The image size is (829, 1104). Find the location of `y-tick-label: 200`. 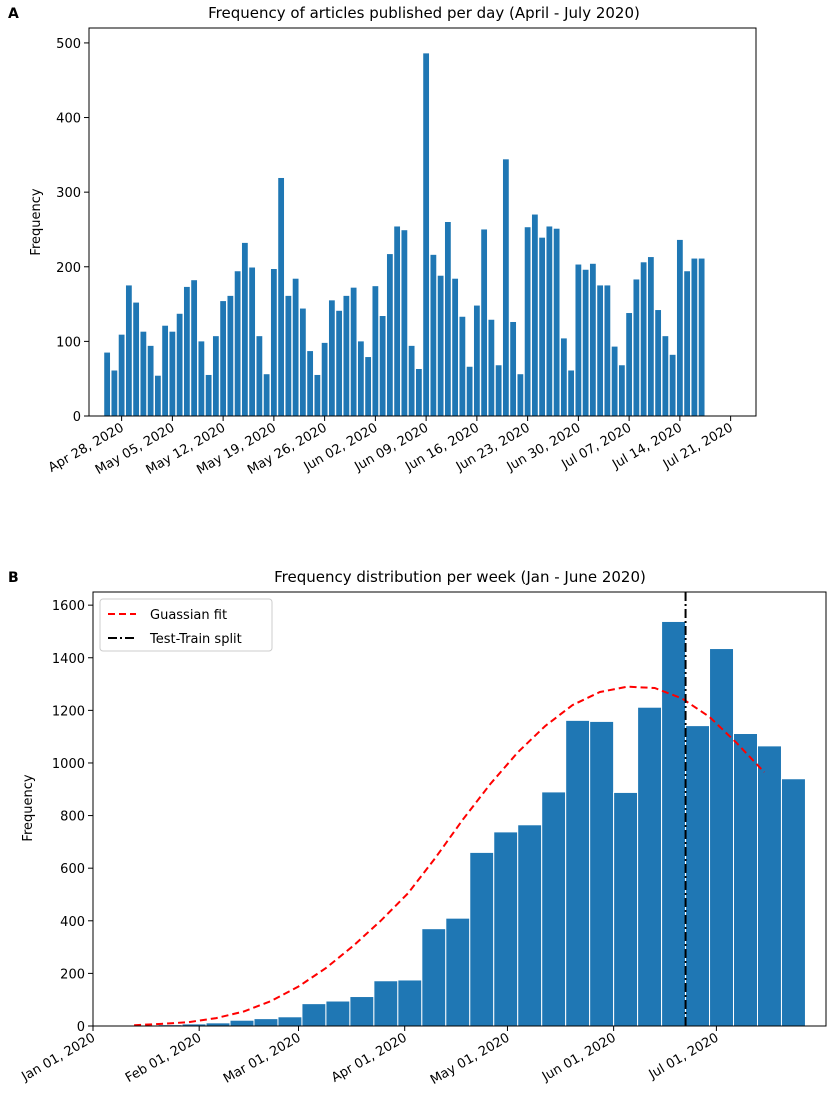

y-tick-label: 200 is located at coordinates (72, 974).